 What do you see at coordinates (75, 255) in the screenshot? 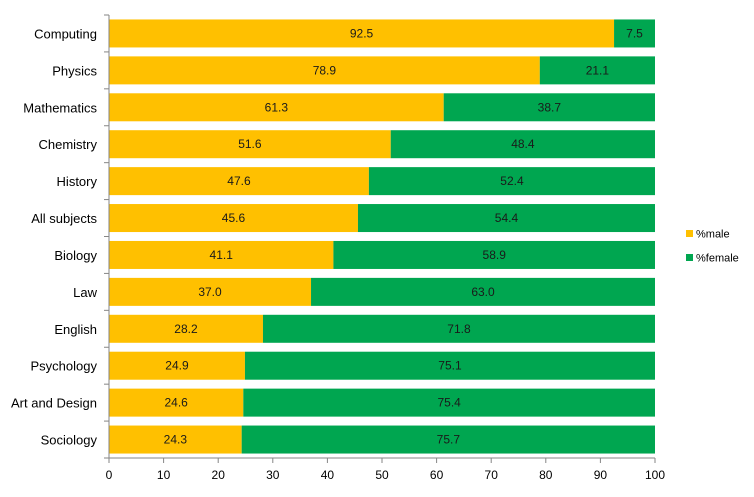
I see `category-label-biology: Biology` at bounding box center [75, 255].